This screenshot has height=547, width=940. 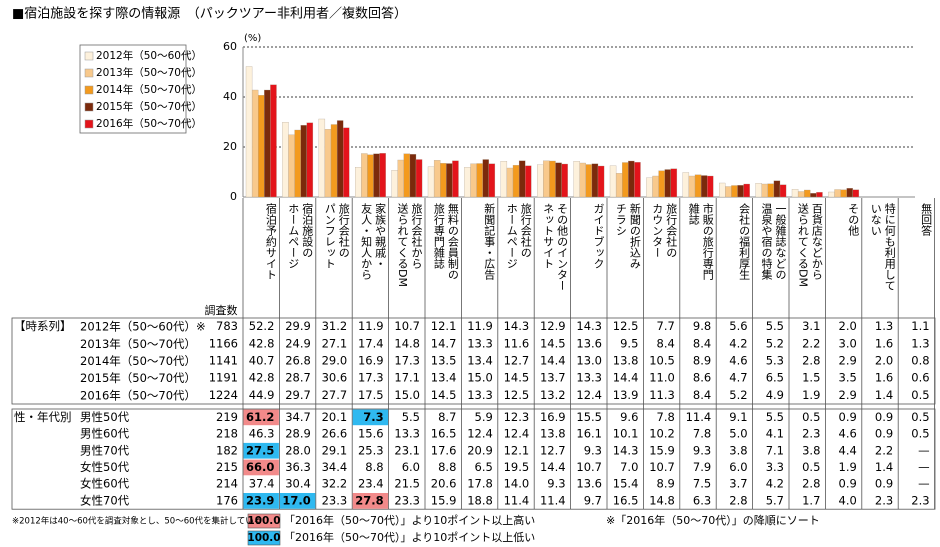 What do you see at coordinates (298, 326) in the screenshot?
I see `cell-value: 29.9` at bounding box center [298, 326].